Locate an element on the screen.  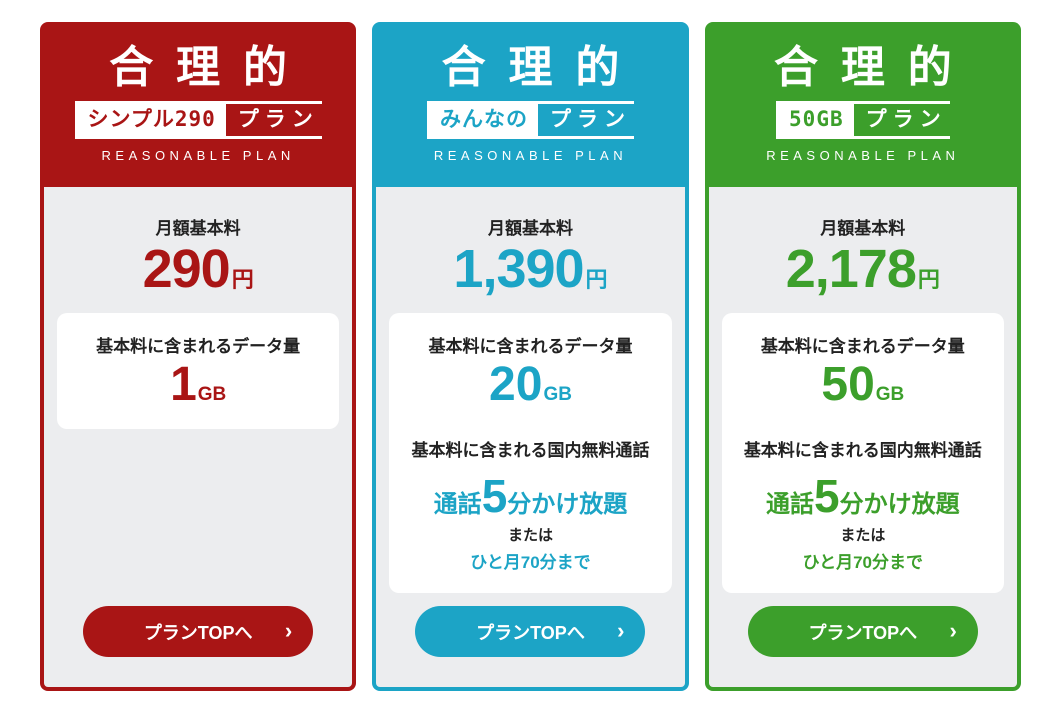
plan-top-button-minnano: プランTOPへ › is located at coordinates (530, 631).